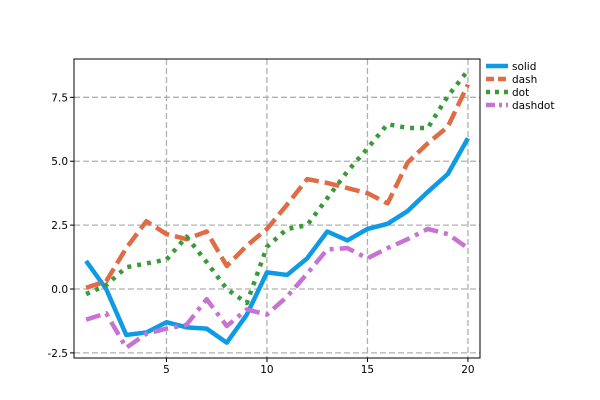  Describe the element at coordinates (59, 226) in the screenshot. I see `y-tick-label: 2.5` at that location.